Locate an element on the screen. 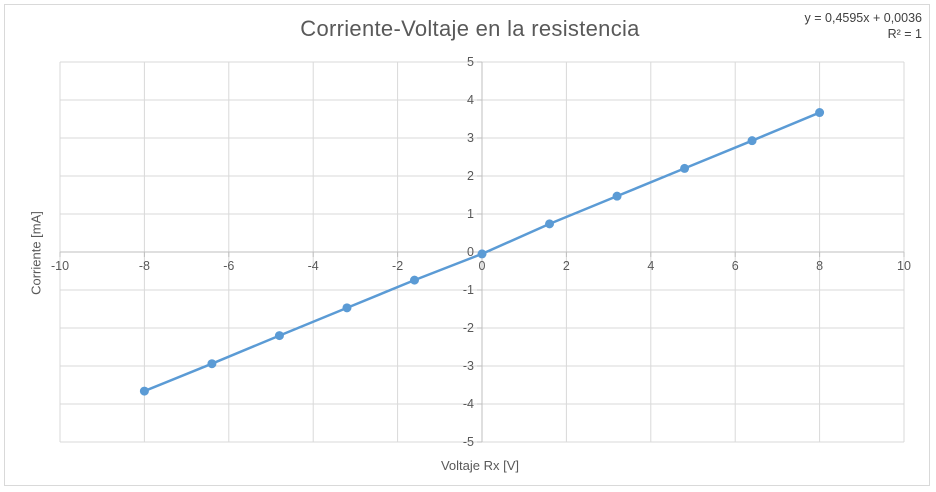  y-tick-label: -4 is located at coordinates (468, 404).